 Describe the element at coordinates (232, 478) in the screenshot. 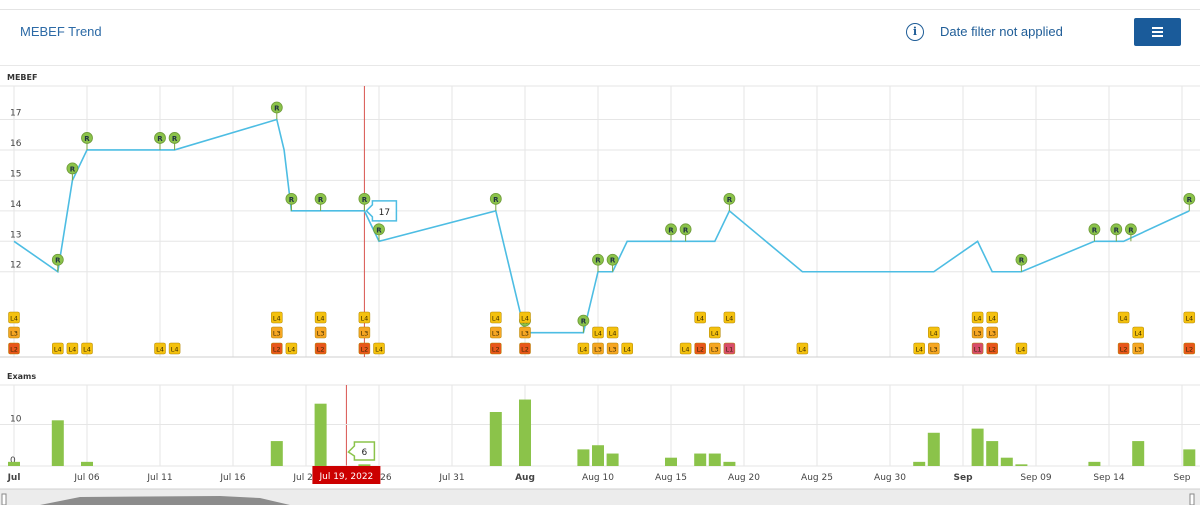

I see `x-tick-label: Jul 16` at that location.